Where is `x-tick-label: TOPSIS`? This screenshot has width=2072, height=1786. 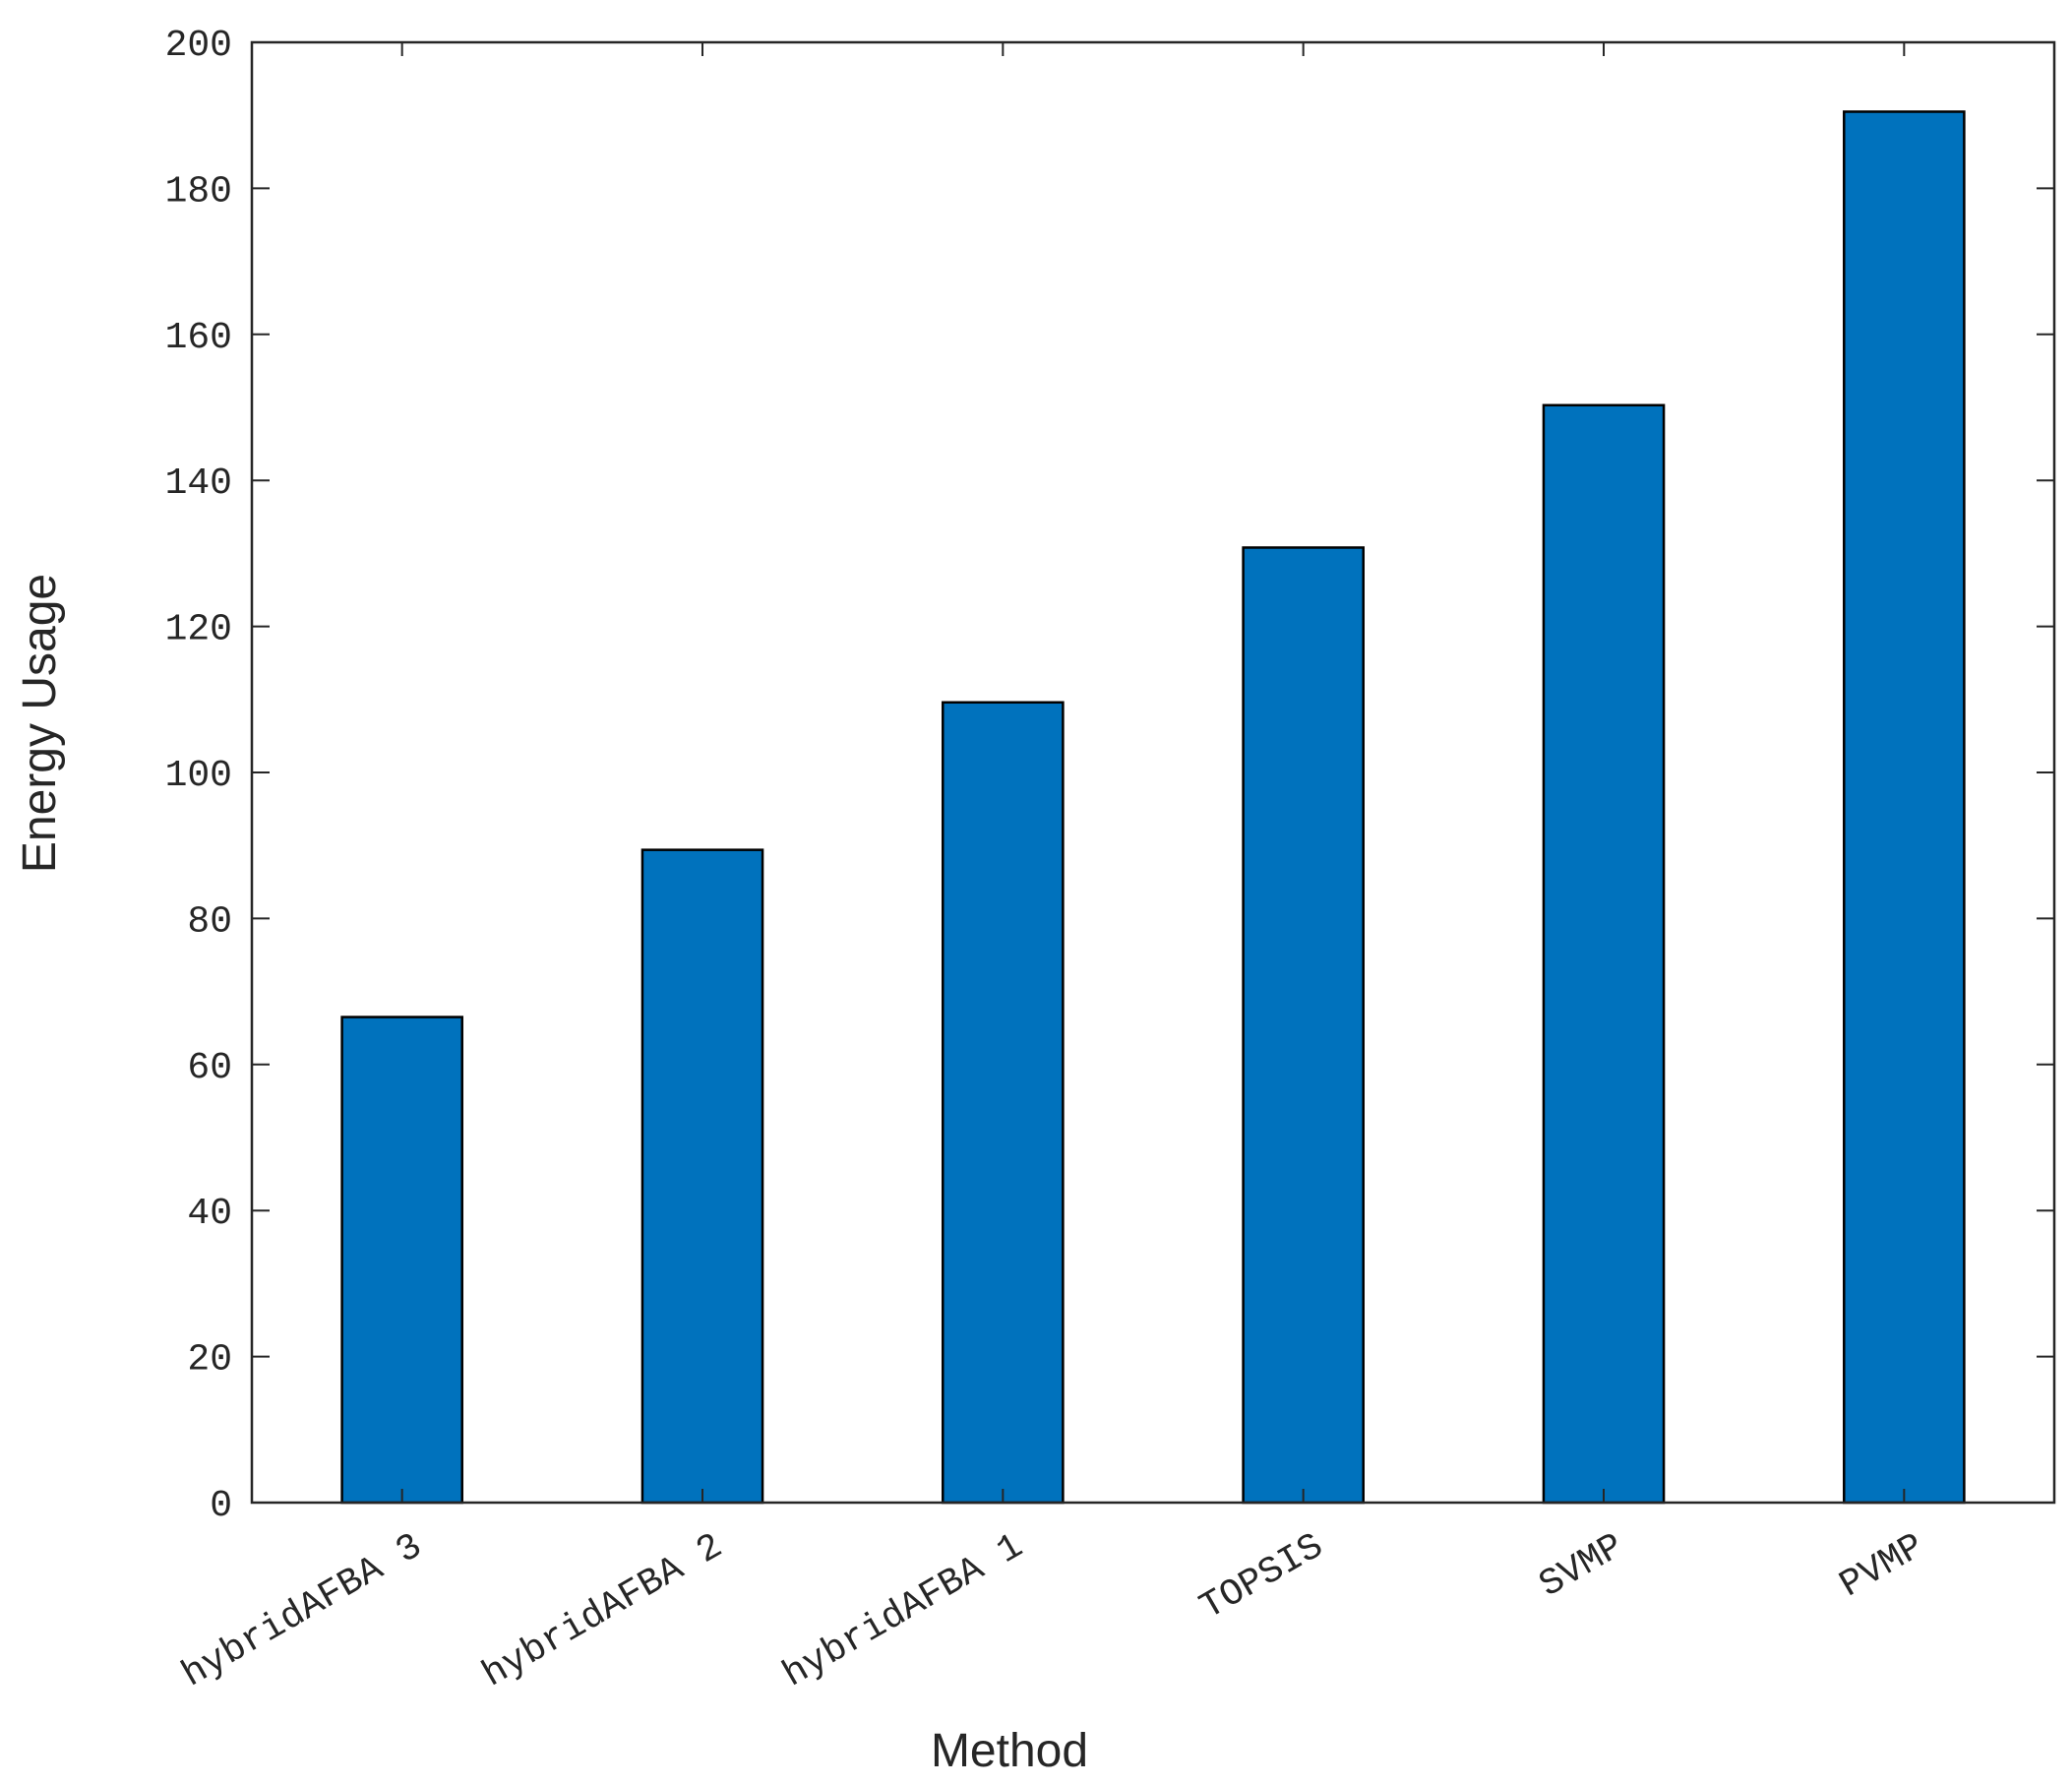 x-tick-label: TOPSIS is located at coordinates (1262, 1577).